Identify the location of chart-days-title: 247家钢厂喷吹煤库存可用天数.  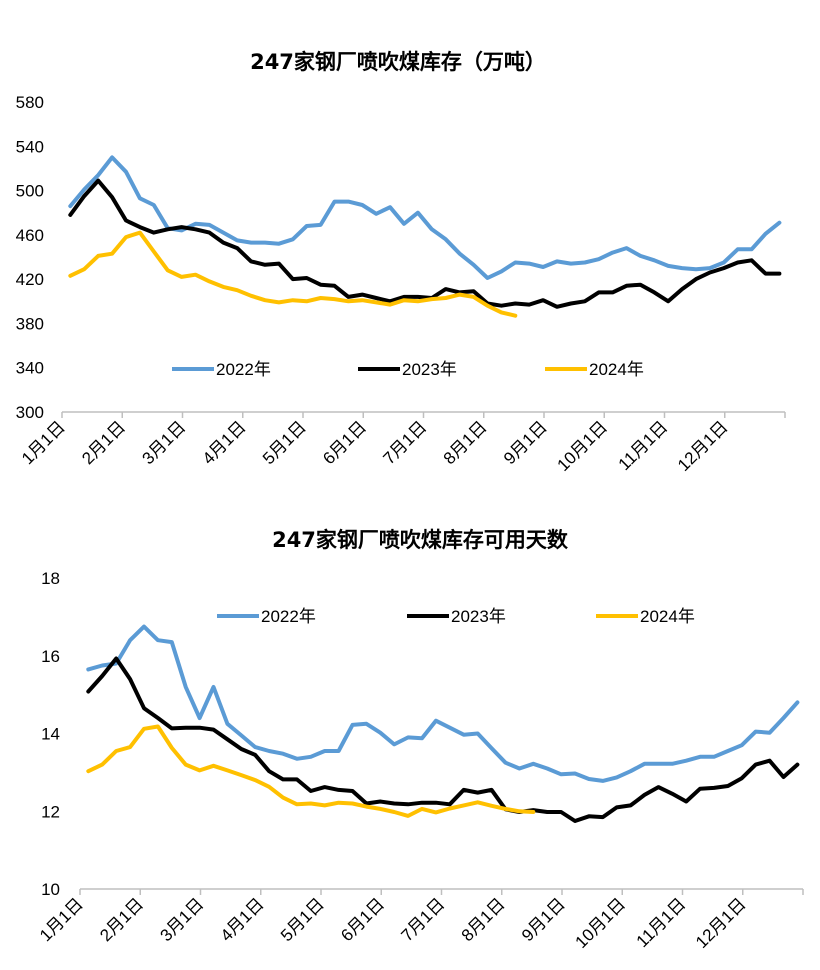
(420, 540).